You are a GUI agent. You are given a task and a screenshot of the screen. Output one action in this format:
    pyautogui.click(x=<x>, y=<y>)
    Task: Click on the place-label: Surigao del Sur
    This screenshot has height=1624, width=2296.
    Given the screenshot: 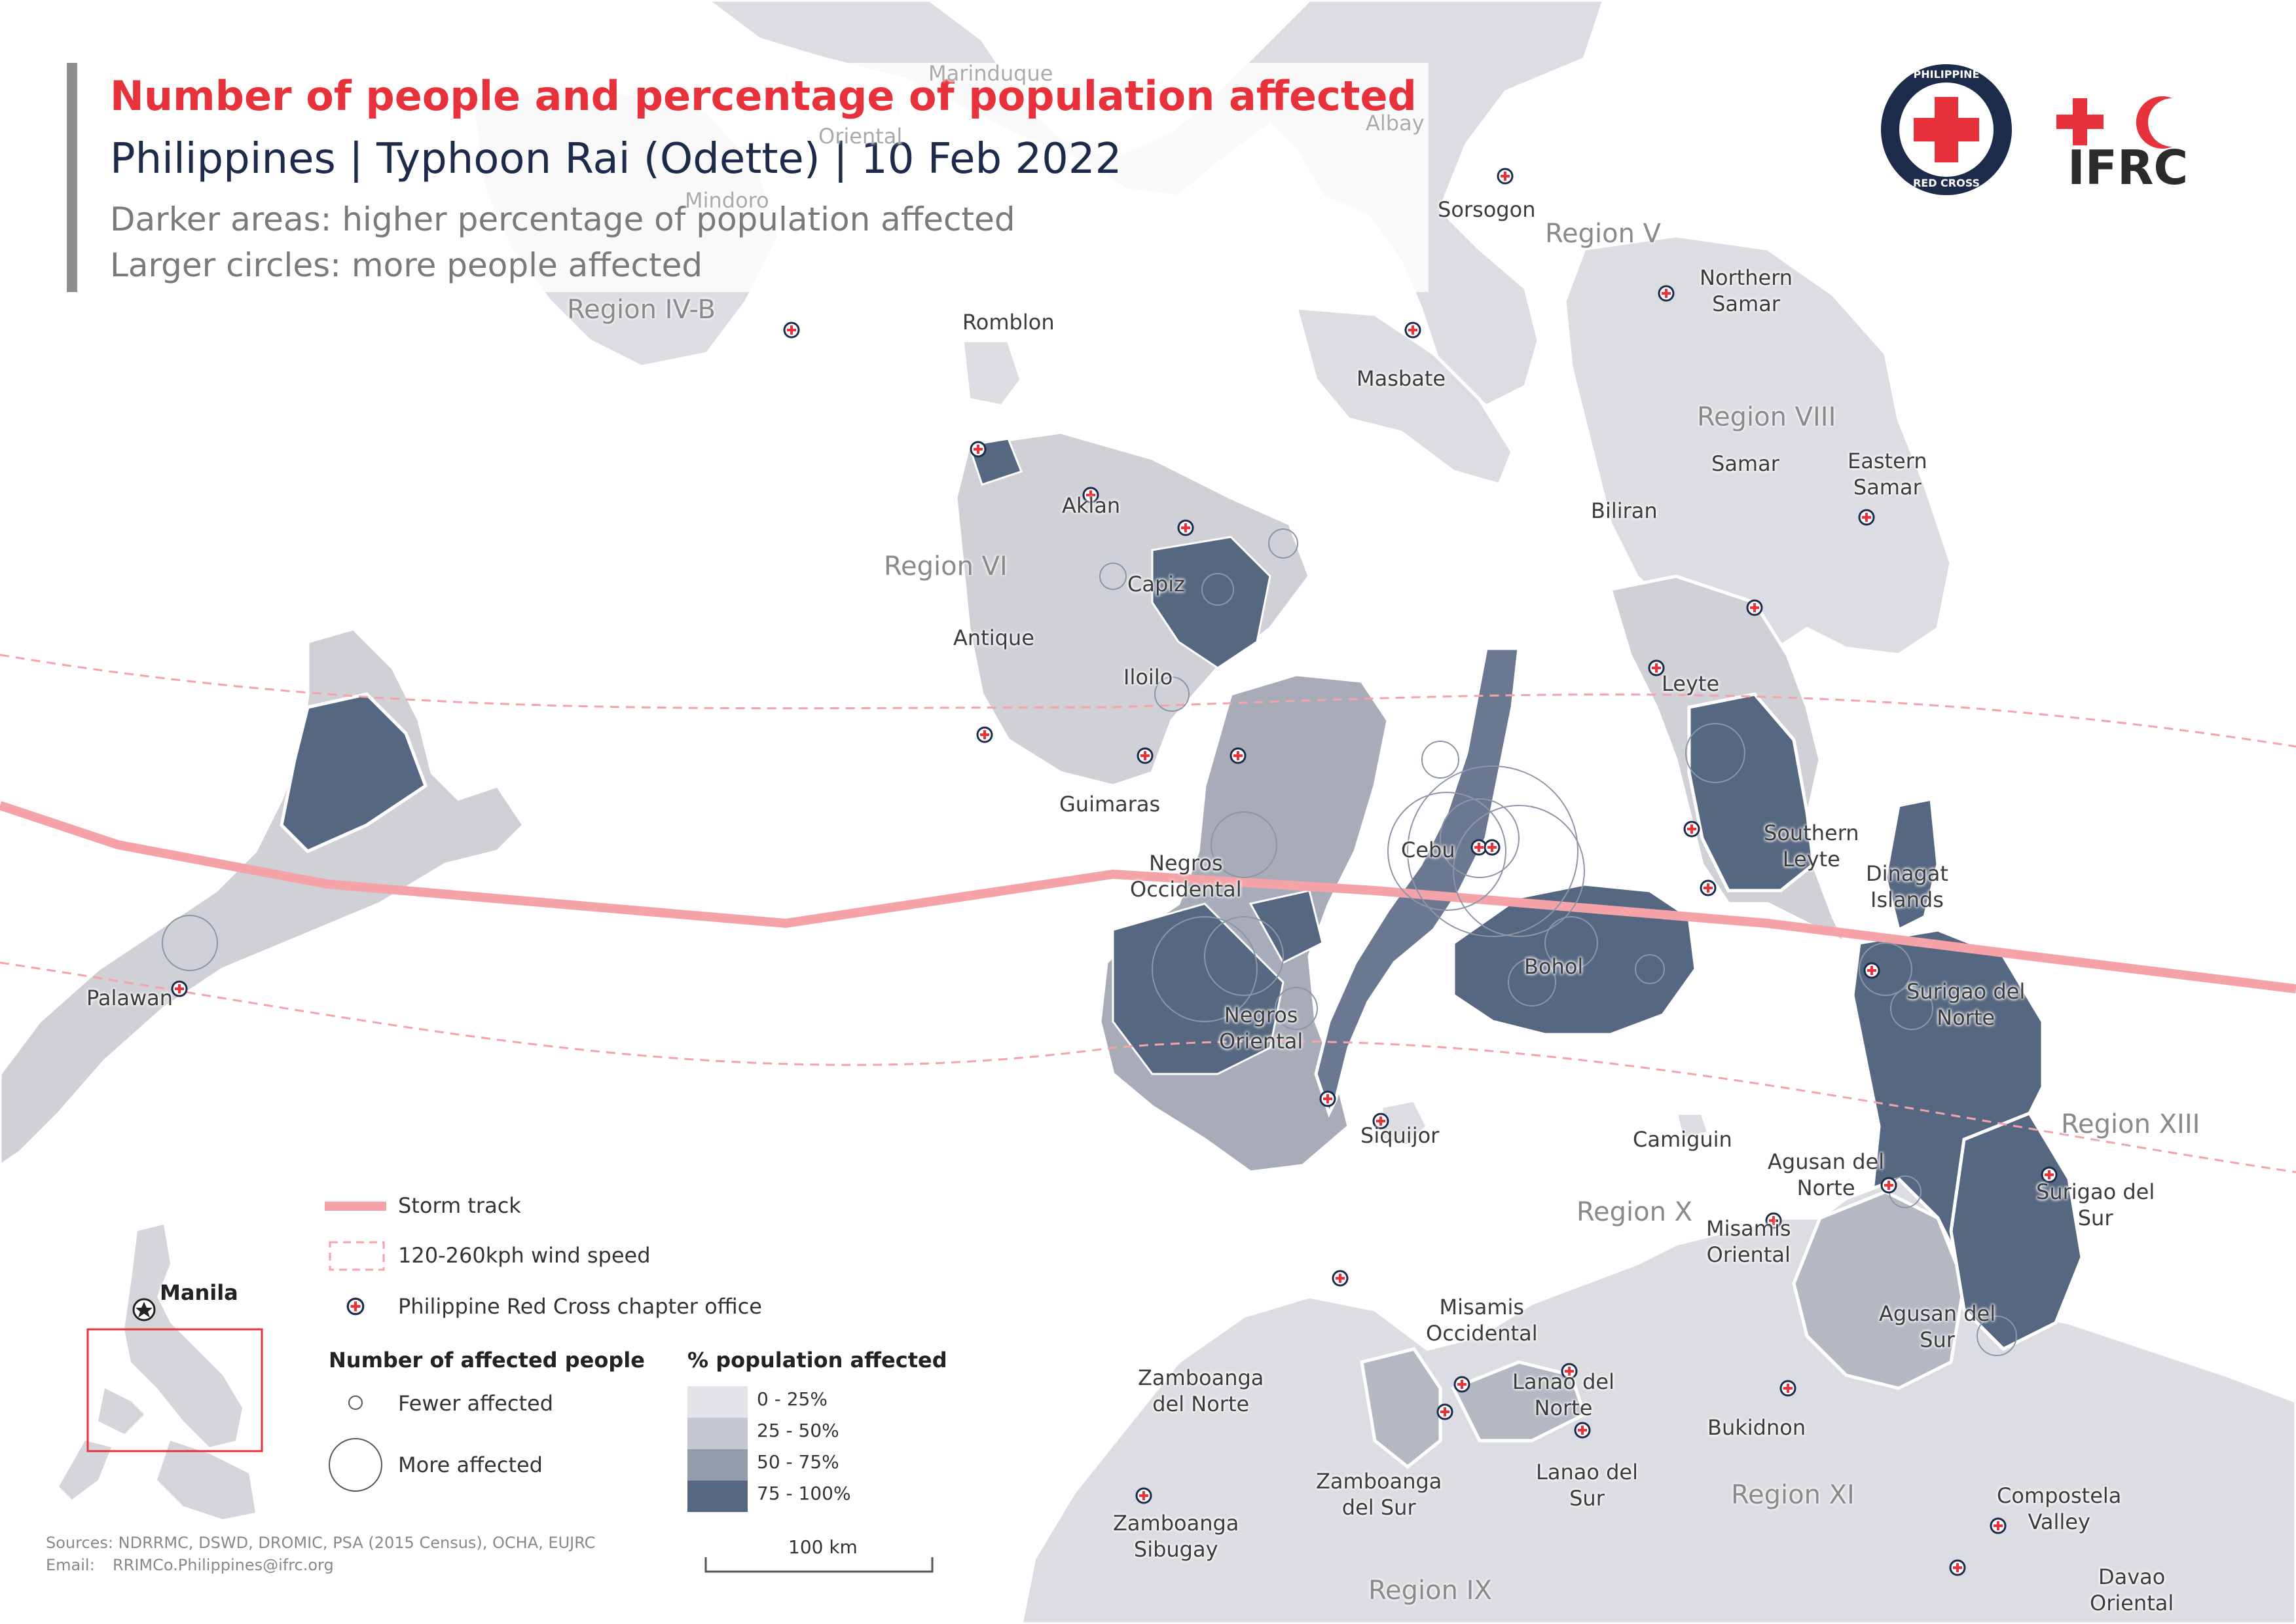 What is the action you would take?
    pyautogui.click(x=2095, y=1204)
    